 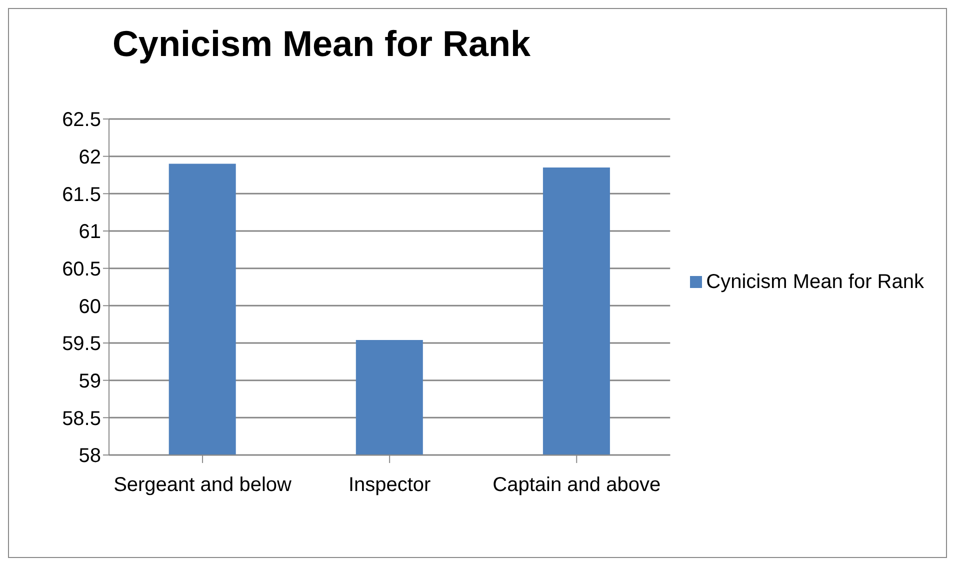 I want to click on y-tick-label: 60, so click(x=89, y=307).